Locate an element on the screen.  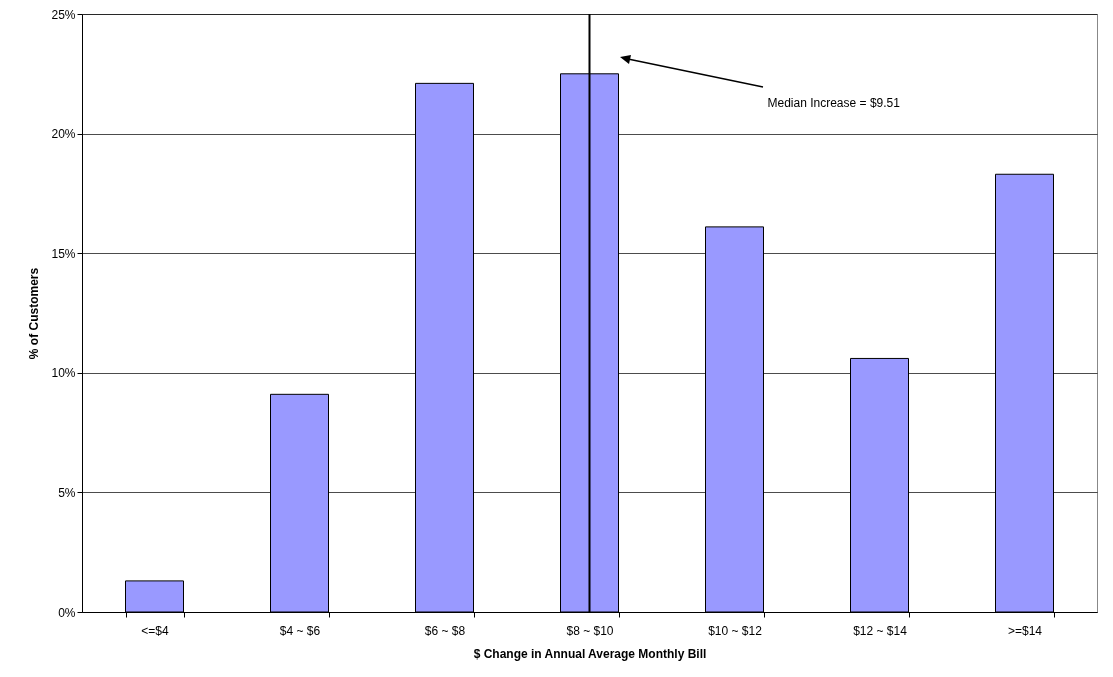
y-tick-label: 15% is located at coordinates (63, 253).